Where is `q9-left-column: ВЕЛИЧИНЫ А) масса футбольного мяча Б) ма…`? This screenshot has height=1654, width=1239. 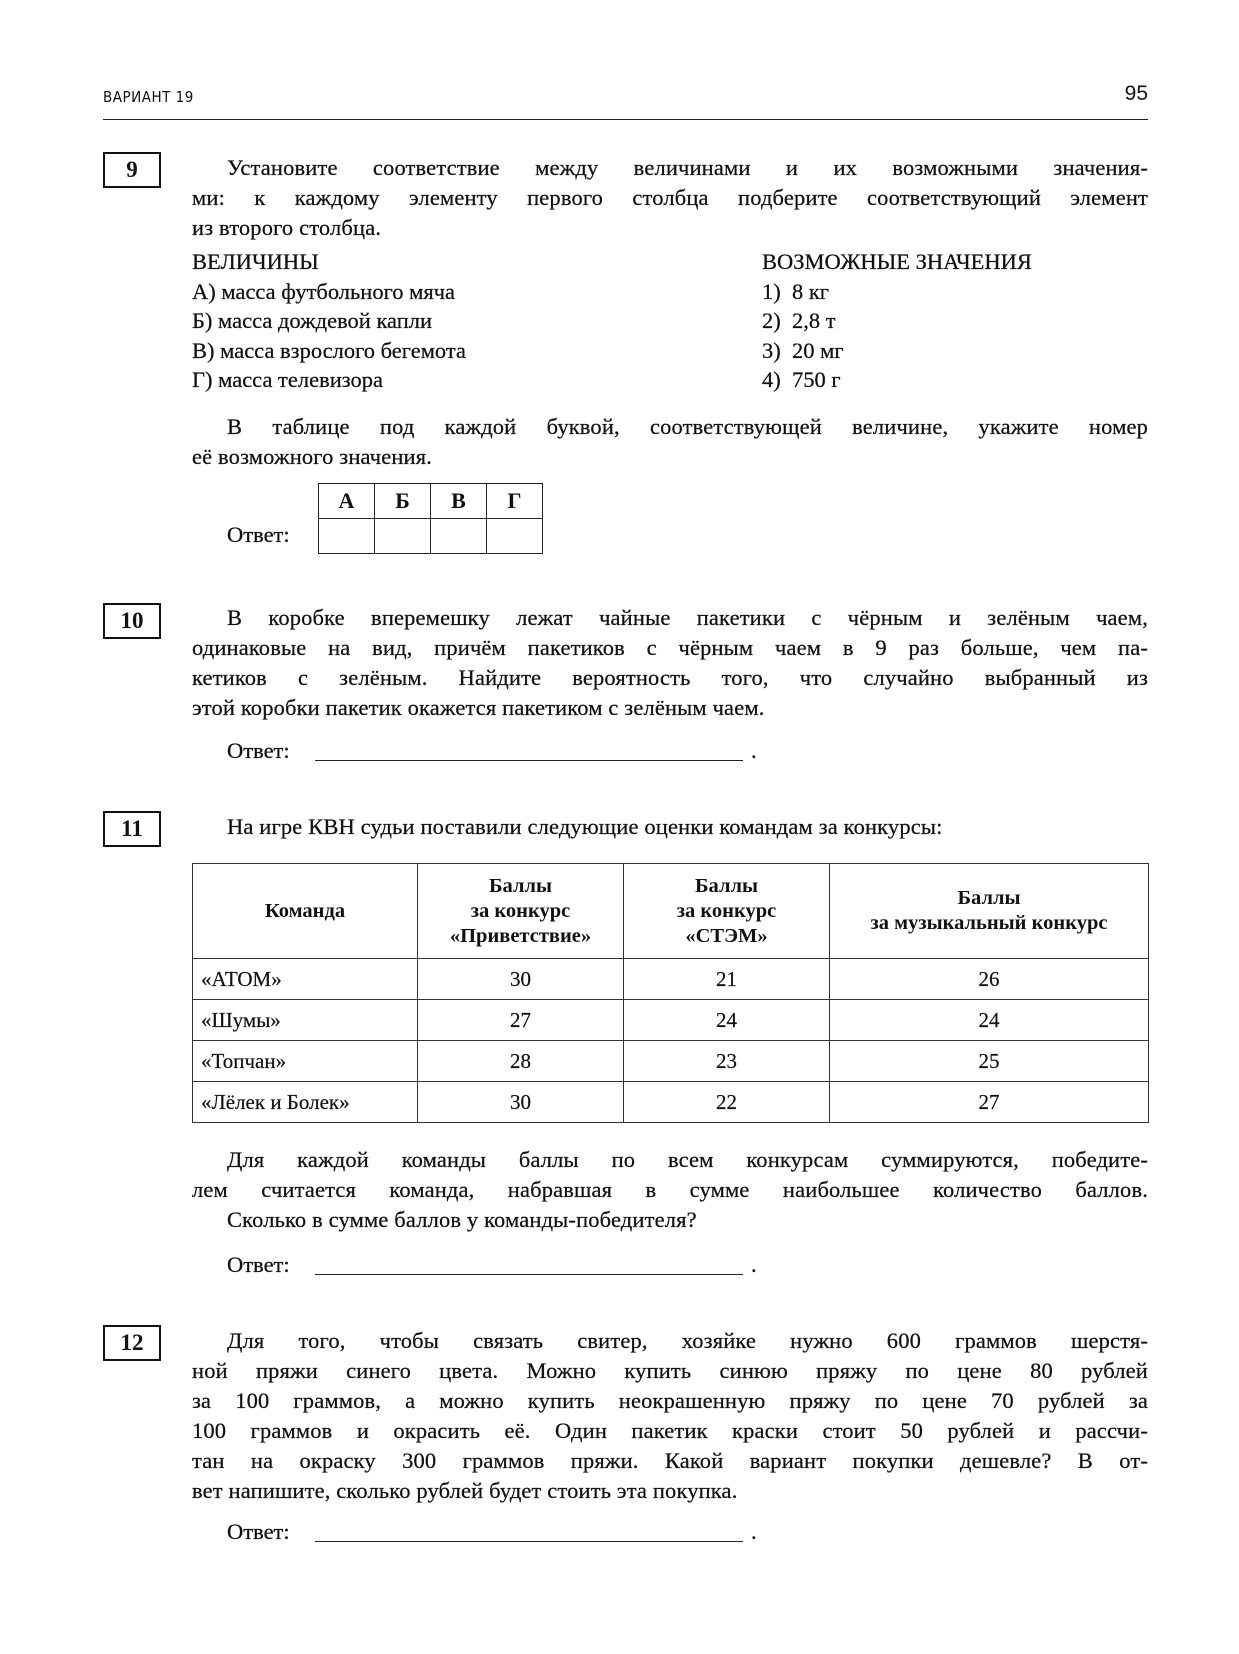 q9-left-column: ВЕЛИЧИНЫ А) масса футбольного мяча Б) ма… is located at coordinates (329, 321).